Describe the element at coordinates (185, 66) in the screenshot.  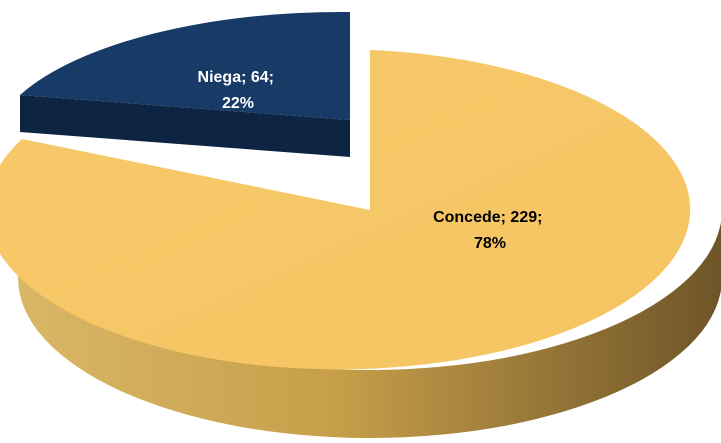
I see `slice-niega-top` at that location.